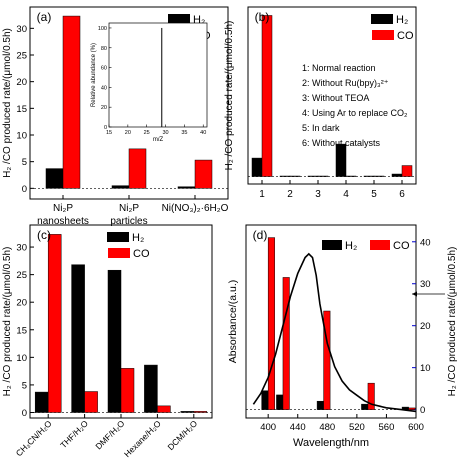 The image size is (464, 469). What do you see at coordinates (318, 194) in the screenshot?
I see `x-tick-label: 3` at bounding box center [318, 194].